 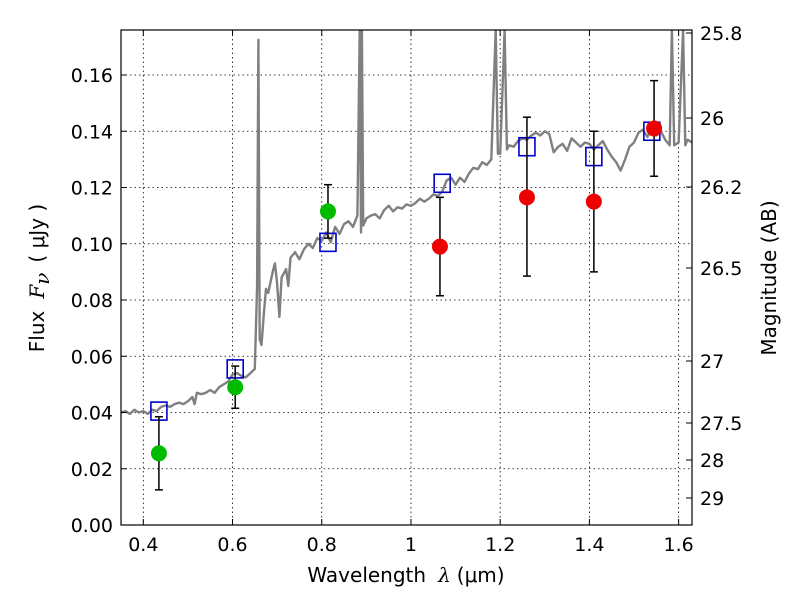 What do you see at coordinates (721, 188) in the screenshot?
I see `magnitude-tick-label: 26.2` at bounding box center [721, 188].